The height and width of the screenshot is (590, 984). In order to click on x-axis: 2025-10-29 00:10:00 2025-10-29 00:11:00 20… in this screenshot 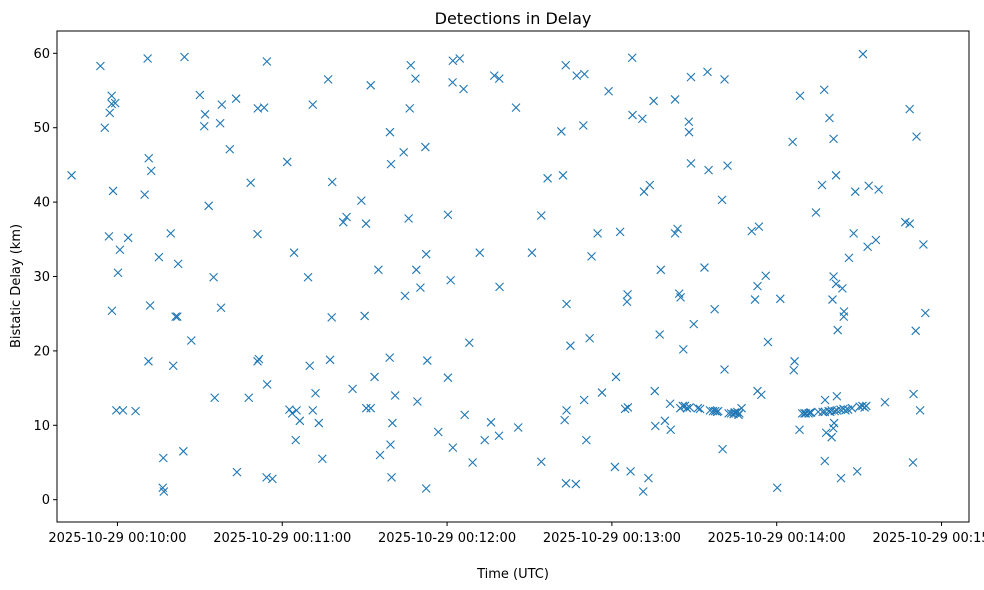, I will do `click(516, 534)`.